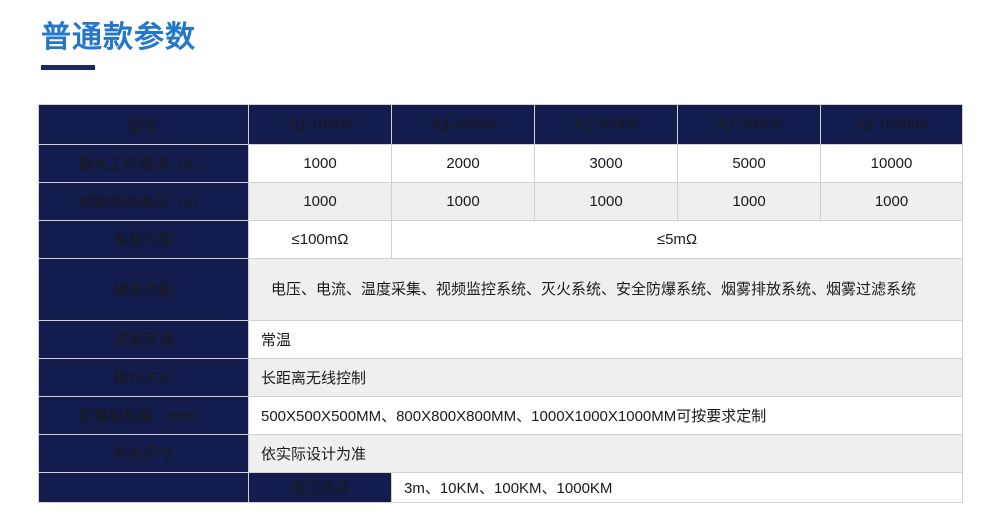  What do you see at coordinates (749, 201) in the screenshot?
I see `cell-rated-voltage-4: 1000` at bounding box center [749, 201].